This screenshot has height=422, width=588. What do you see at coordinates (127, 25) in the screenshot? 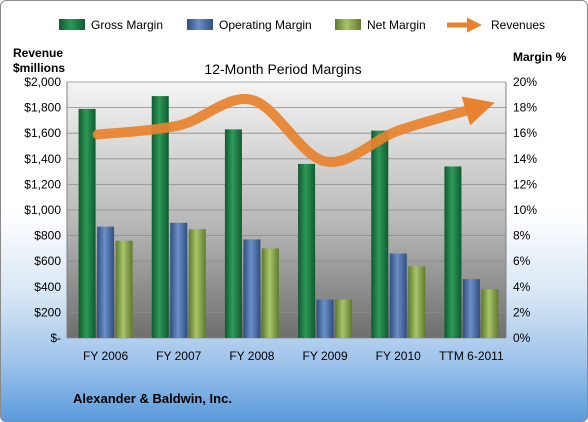
I see `legend-label: Gross Margin` at bounding box center [127, 25].